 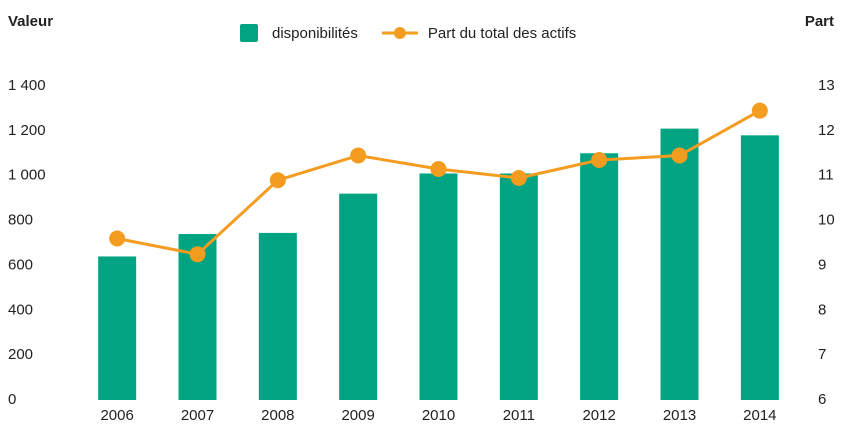 I want to click on y-tick-label: 400, so click(x=20, y=309).